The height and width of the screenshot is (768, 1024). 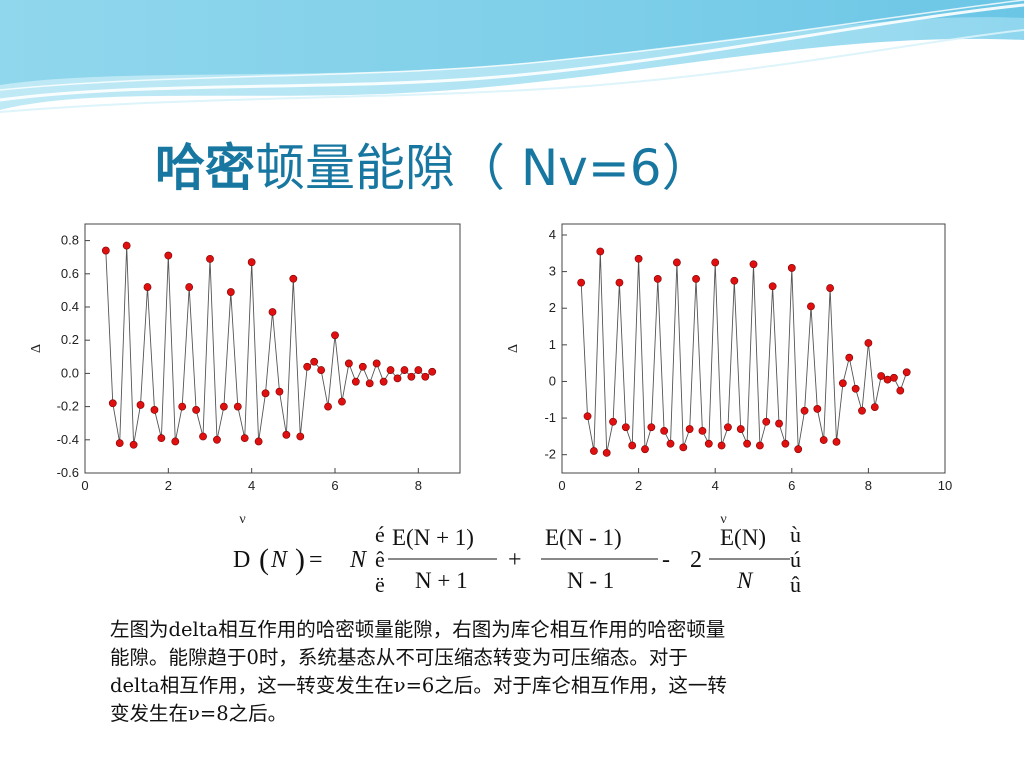 What do you see at coordinates (36, 348) in the screenshot?
I see `y-axis-label: Δ` at bounding box center [36, 348].